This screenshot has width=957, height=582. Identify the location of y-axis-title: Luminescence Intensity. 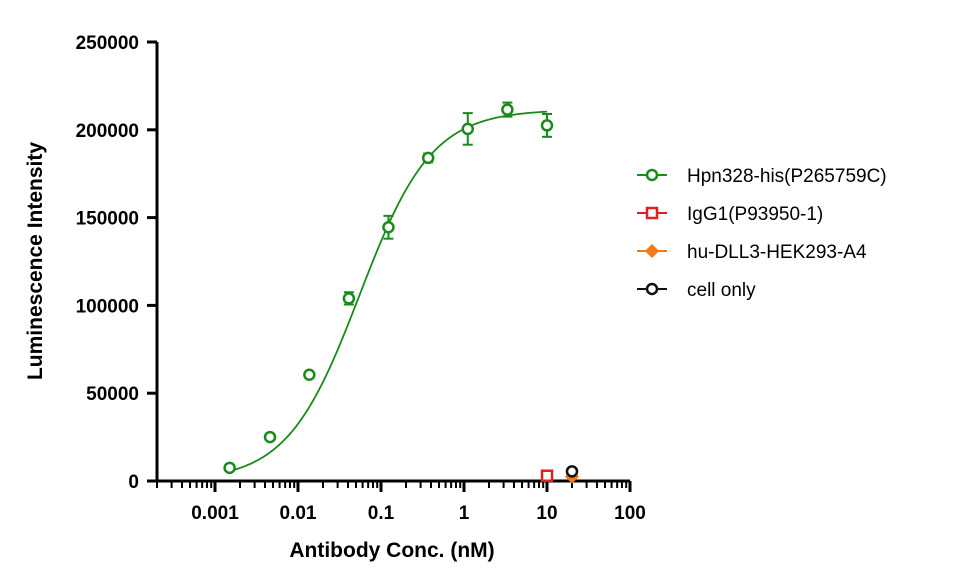
(35, 261).